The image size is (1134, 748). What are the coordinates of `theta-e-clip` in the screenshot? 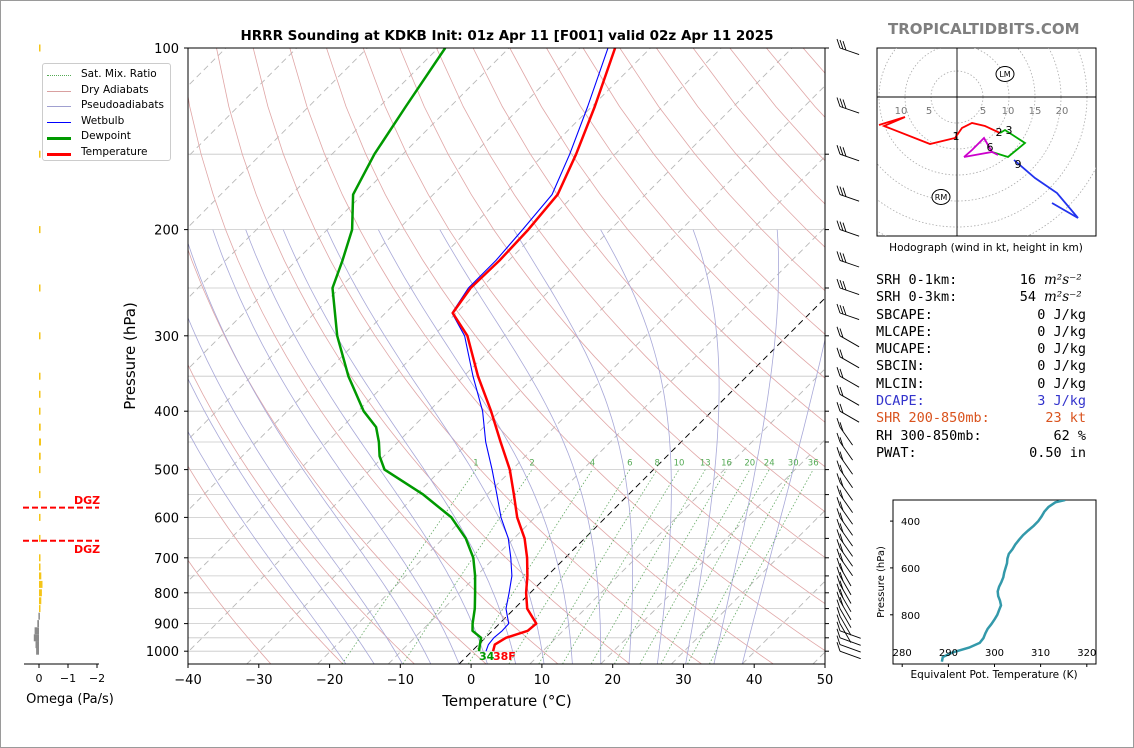 It's located at (1003, 581).